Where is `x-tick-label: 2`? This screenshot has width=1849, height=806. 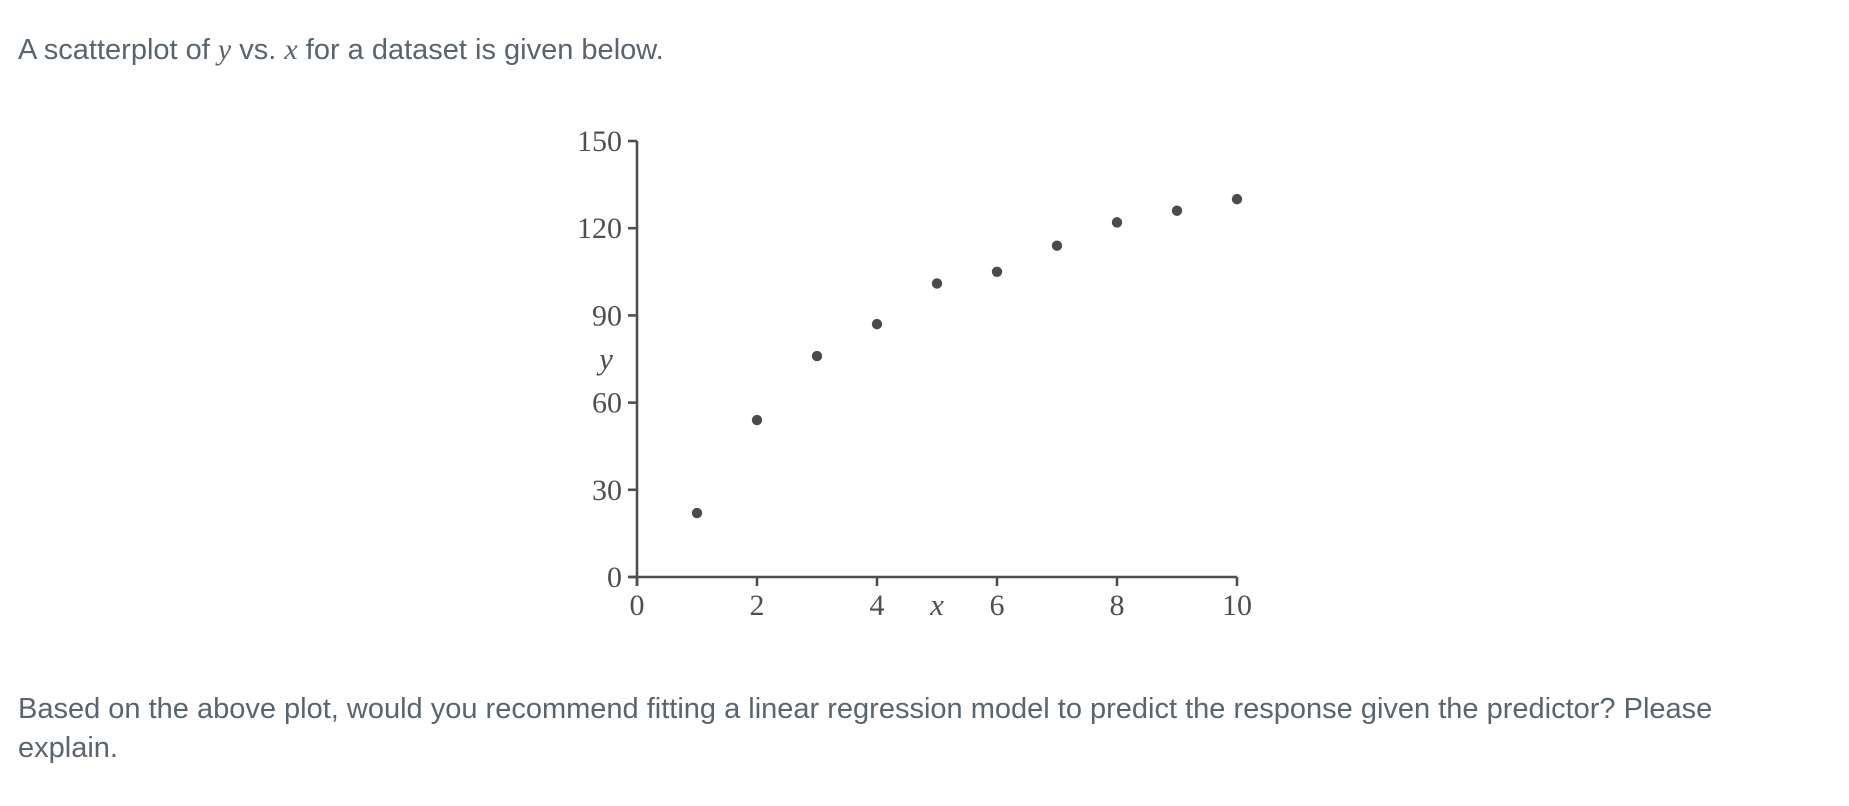
x-tick-label: 2 is located at coordinates (757, 605).